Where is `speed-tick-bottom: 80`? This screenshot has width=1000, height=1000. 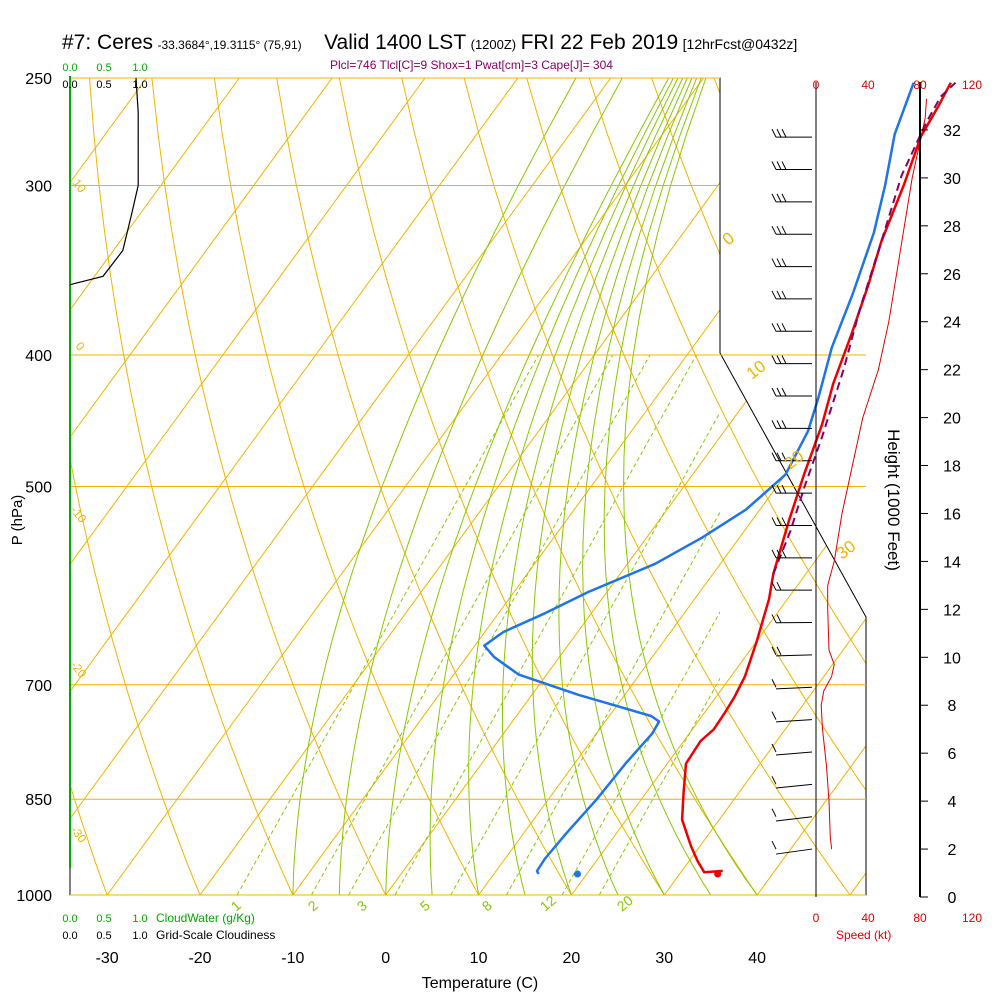 speed-tick-bottom: 80 is located at coordinates (920, 918).